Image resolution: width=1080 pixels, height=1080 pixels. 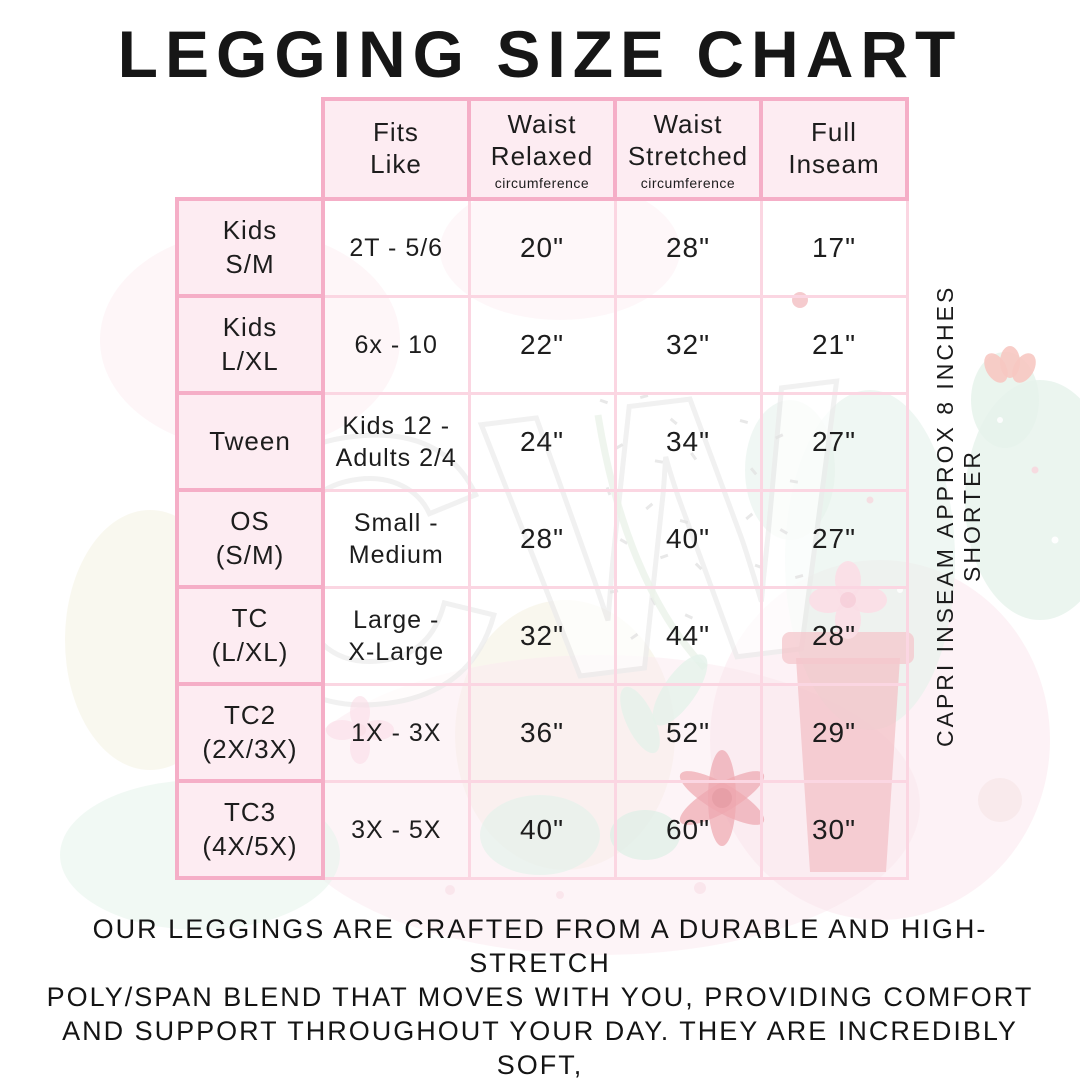 What do you see at coordinates (542, 140) in the screenshot?
I see `col-header-label: Waist Relaxed` at bounding box center [542, 140].